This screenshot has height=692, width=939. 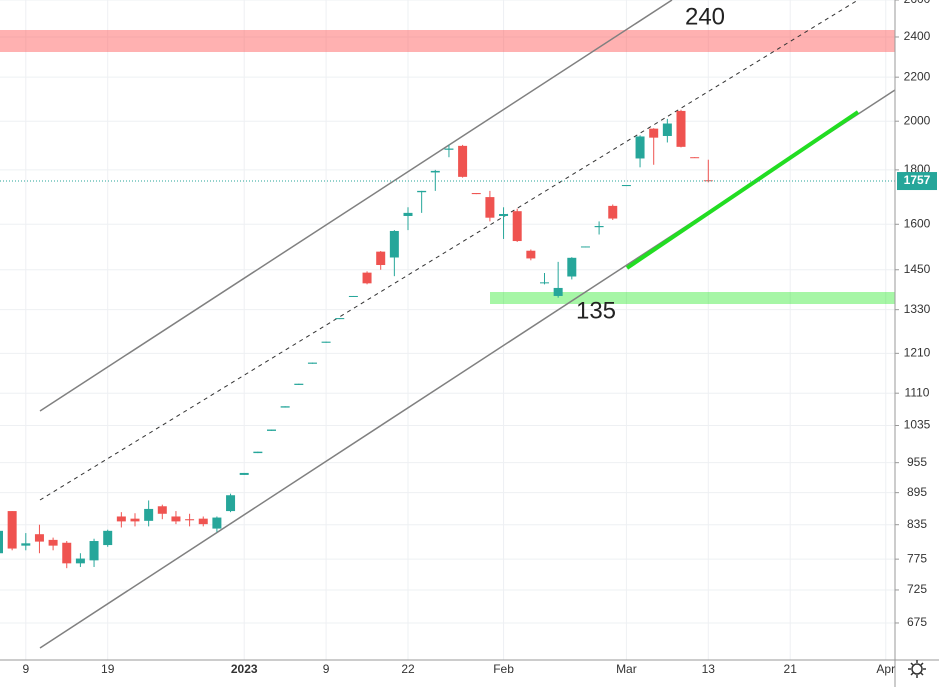 I want to click on y-tick-label: 1600, so click(x=917, y=223).